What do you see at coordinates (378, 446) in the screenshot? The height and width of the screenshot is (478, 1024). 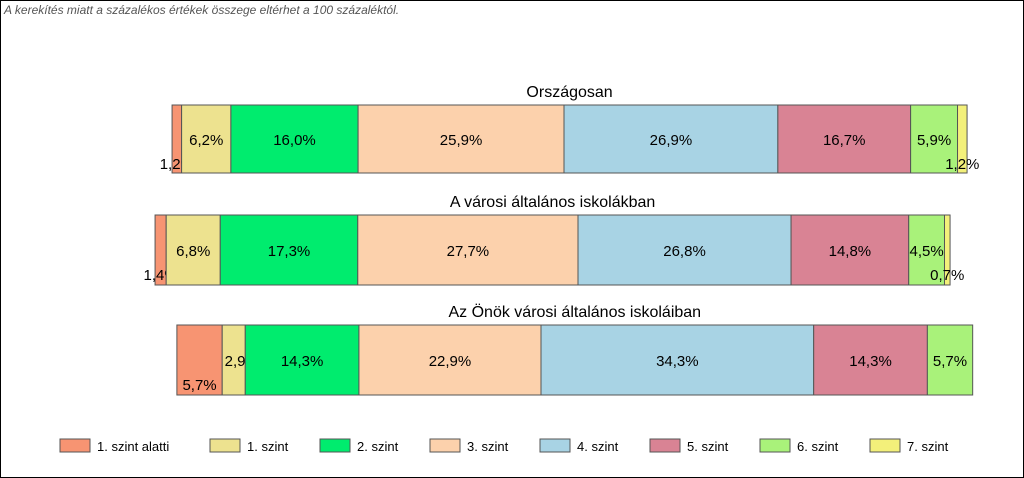 I see `legend-label: 2. szint` at bounding box center [378, 446].